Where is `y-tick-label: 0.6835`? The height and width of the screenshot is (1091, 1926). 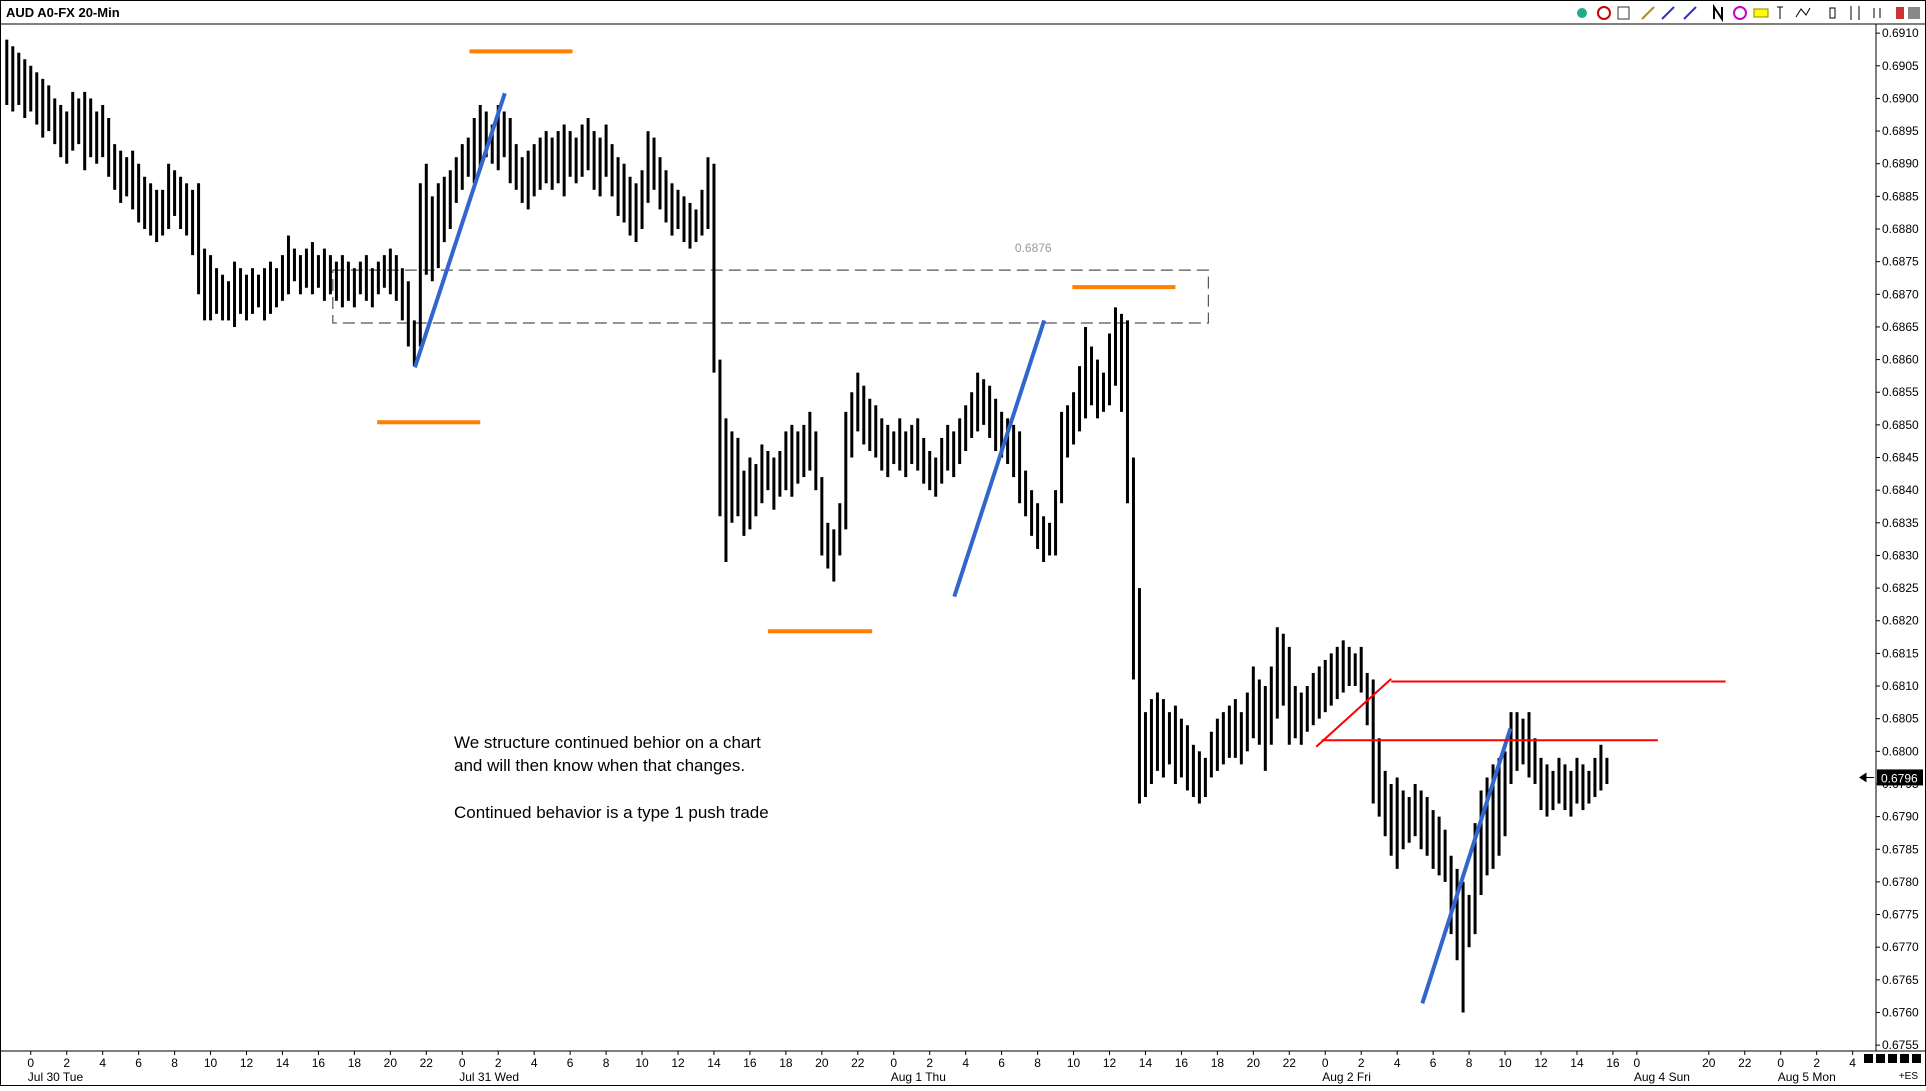
y-tick-label: 0.6835 is located at coordinates (1900, 523).